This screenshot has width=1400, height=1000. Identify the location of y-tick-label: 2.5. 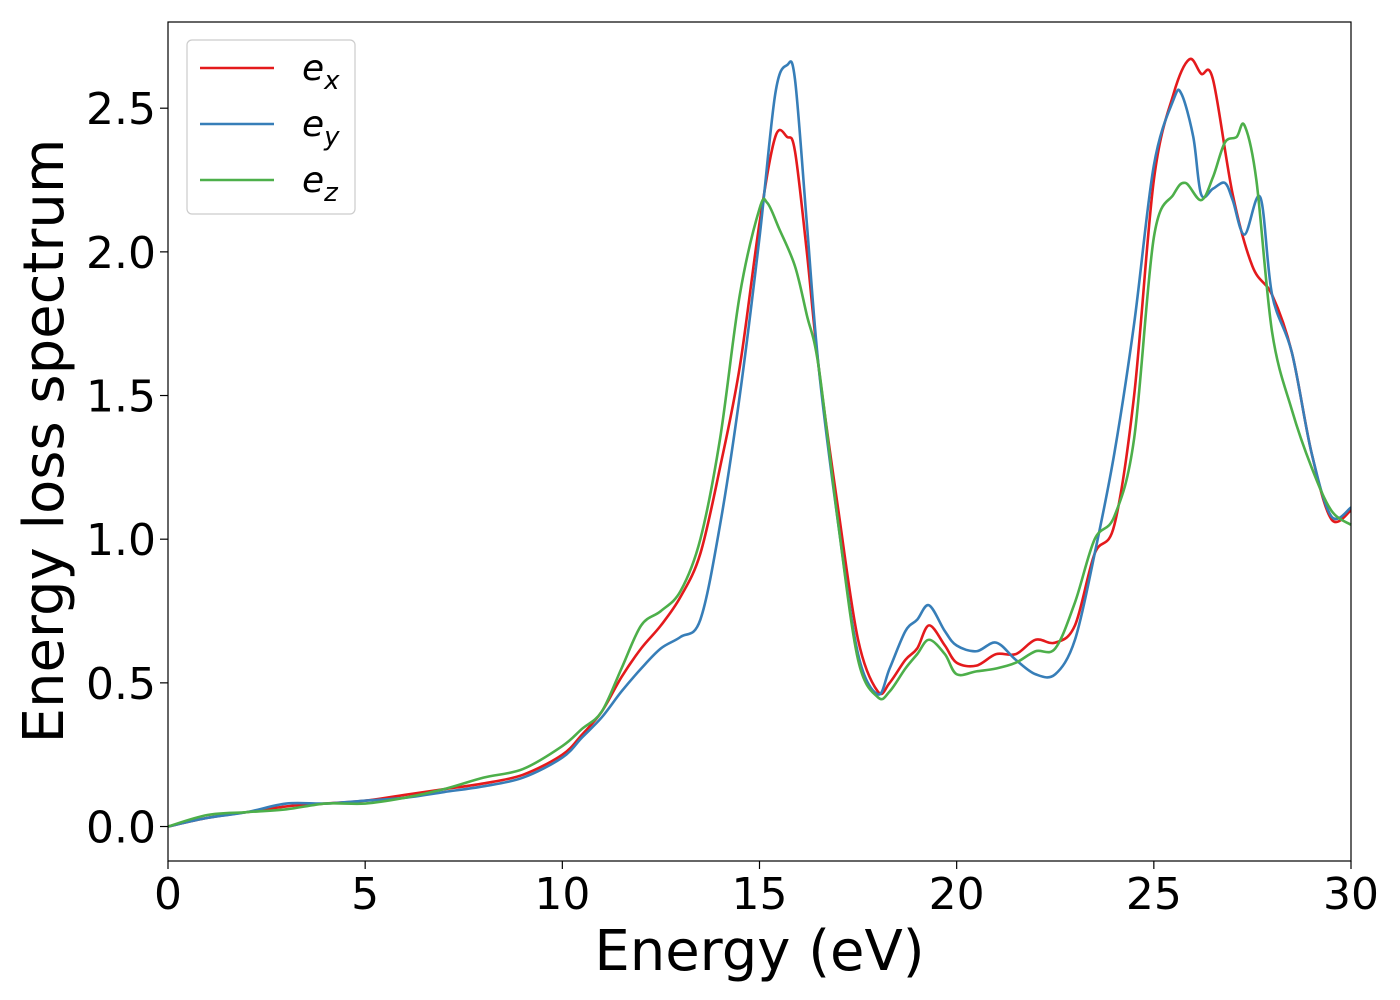
(121, 109).